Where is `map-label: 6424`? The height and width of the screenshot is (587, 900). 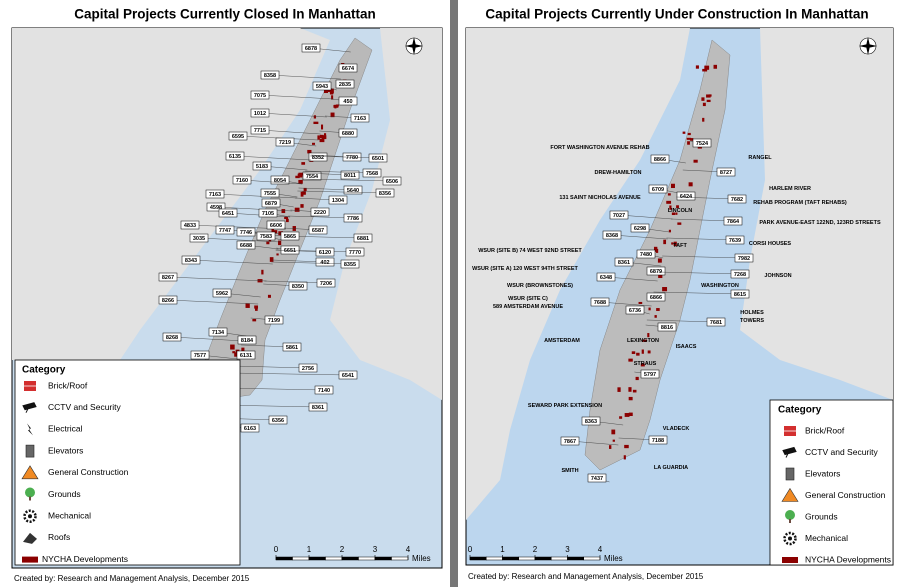
map-label: 6424 is located at coordinates (686, 197).